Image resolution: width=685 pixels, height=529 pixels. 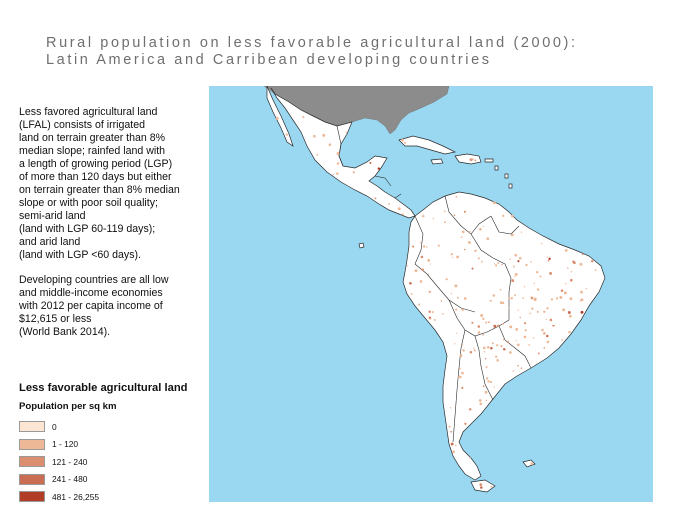 I want to click on puerto-rico, so click(x=489, y=160).